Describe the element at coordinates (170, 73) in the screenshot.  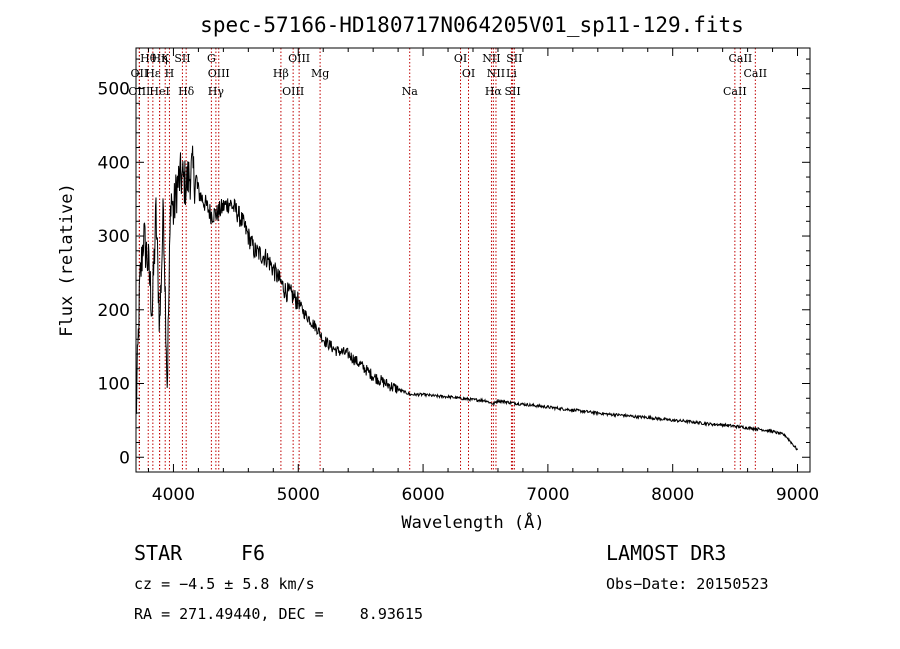
I see `spectral-line-label: H` at that location.